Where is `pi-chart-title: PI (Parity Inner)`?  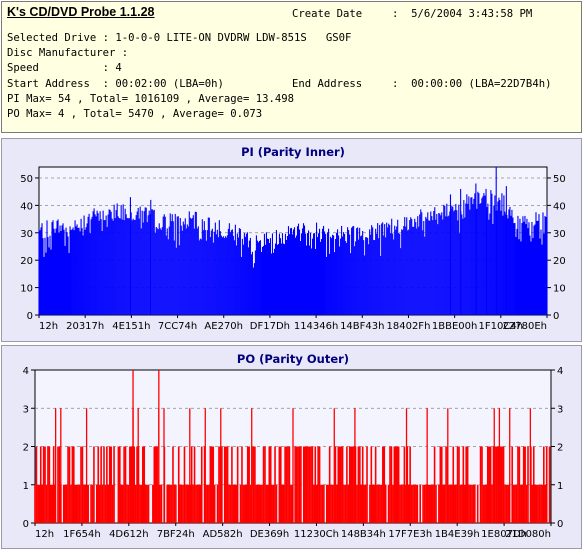
pi-chart-title: PI (Parity Inner) is located at coordinates (293, 152).